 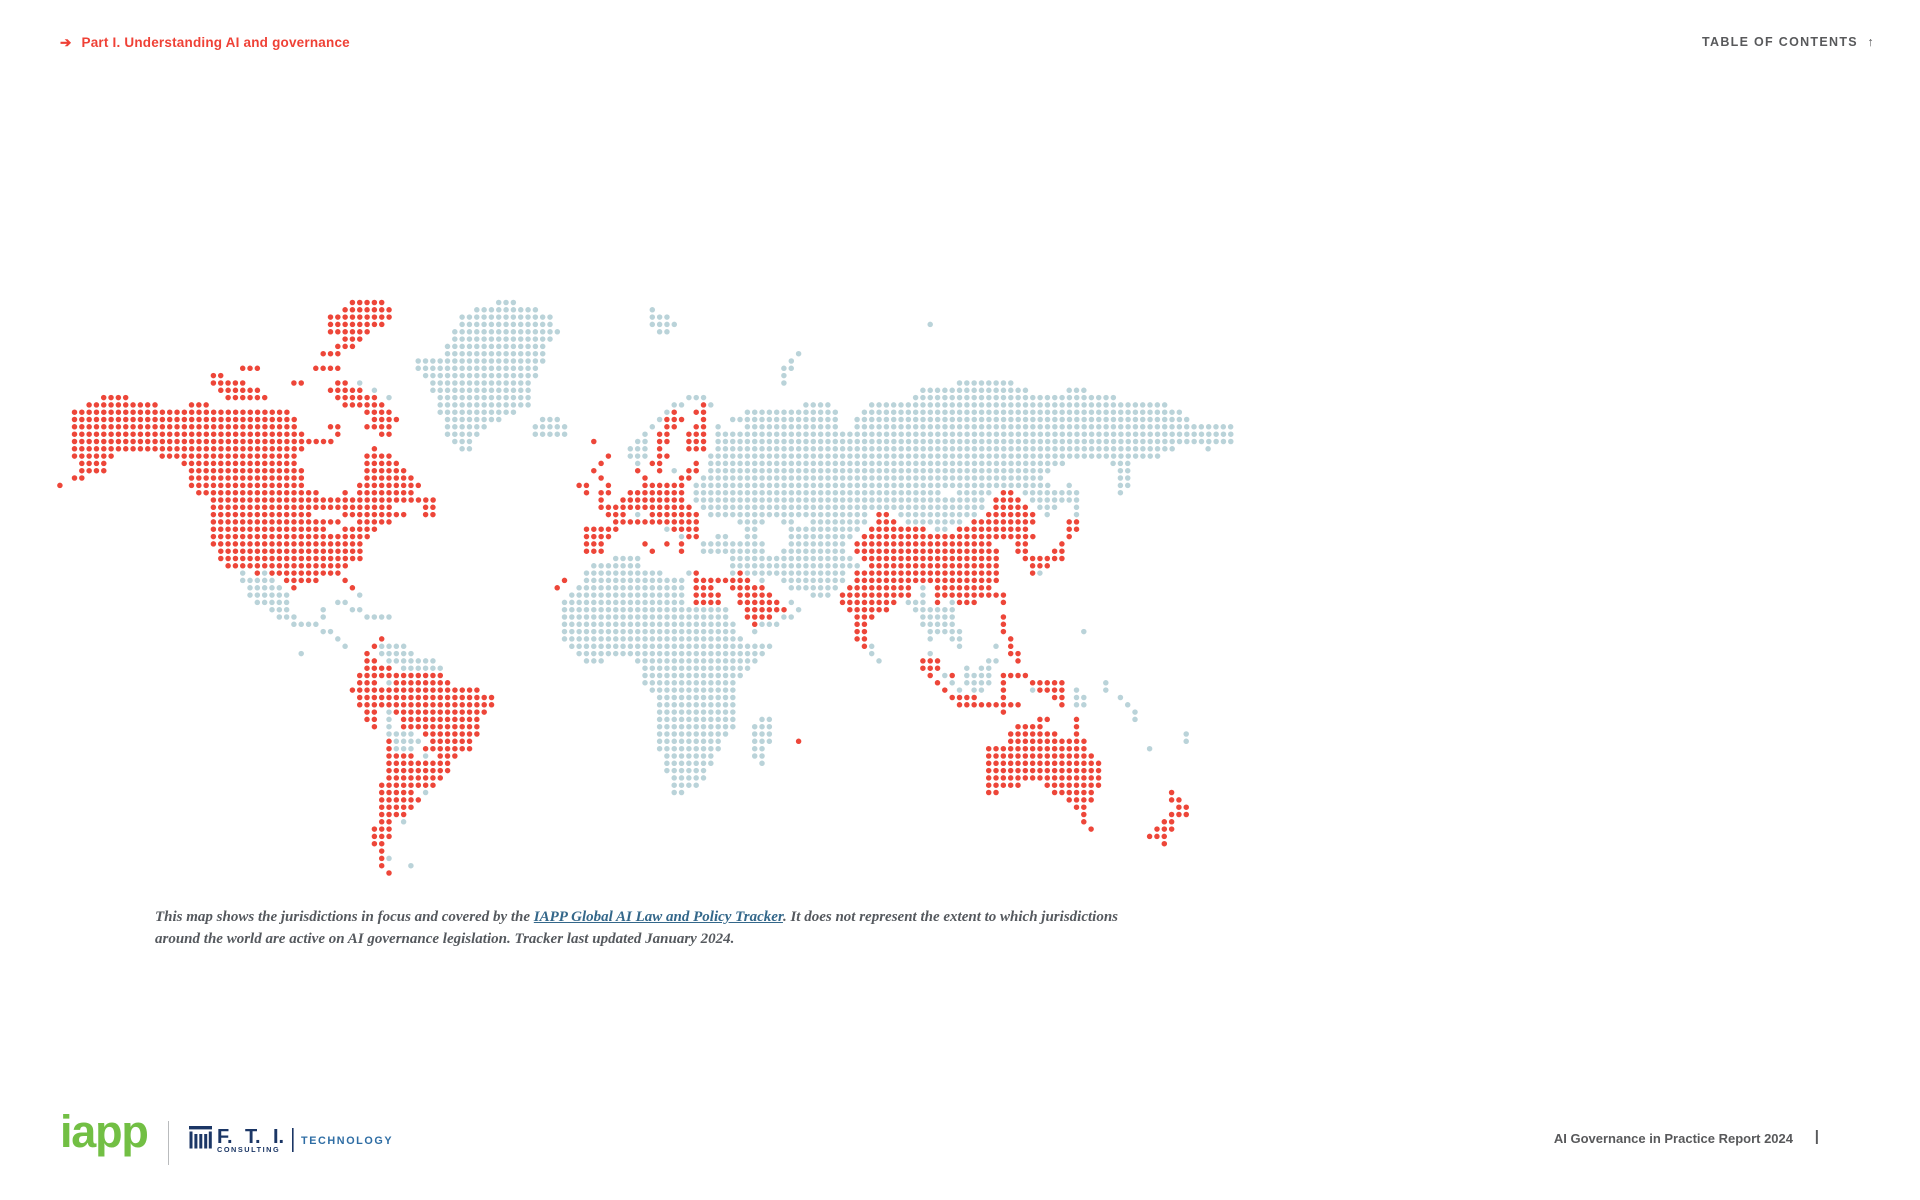 What do you see at coordinates (253, 1137) in the screenshot?
I see `svg-text: T.` at bounding box center [253, 1137].